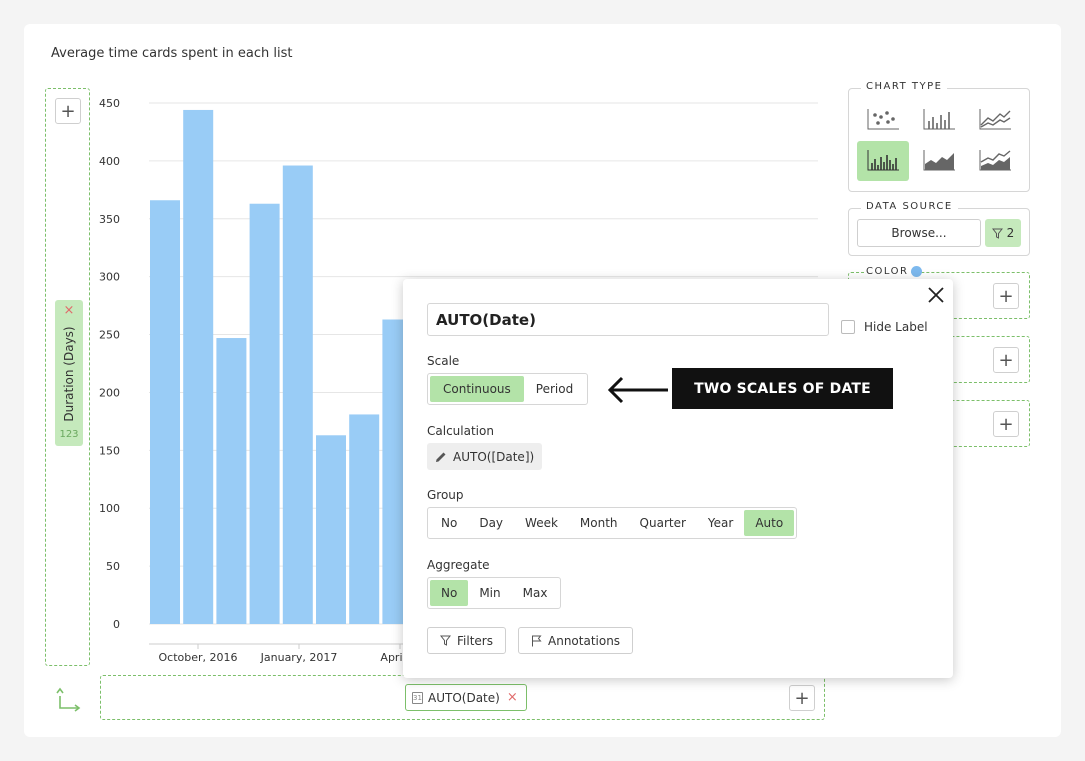  I want to click on annotations-label: Annotations, so click(584, 640).